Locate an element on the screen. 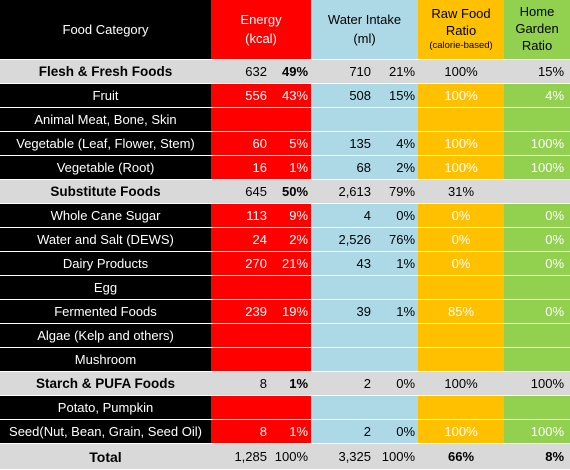 The height and width of the screenshot is (470, 570). total-energy-percent: 100% is located at coordinates (289, 456).